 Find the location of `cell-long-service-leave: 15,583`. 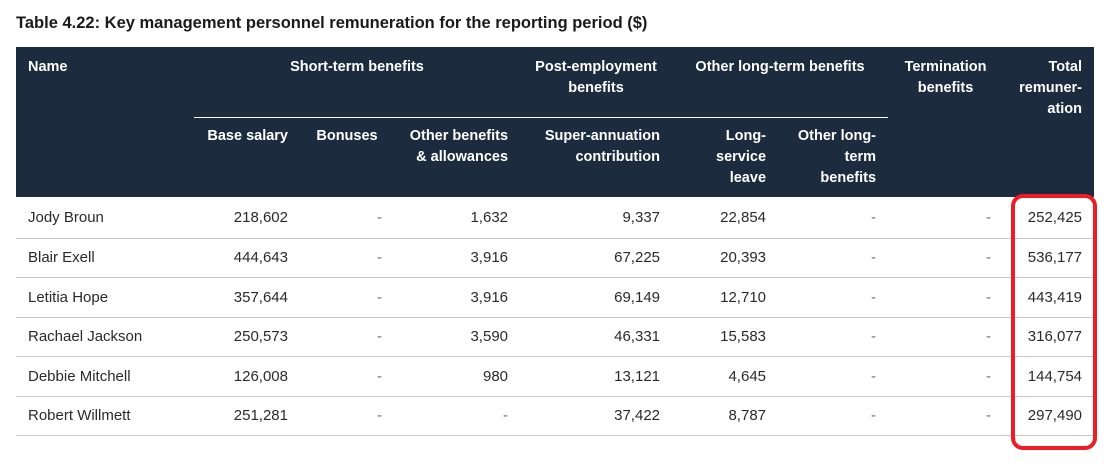

cell-long-service-leave: 15,583 is located at coordinates (725, 337).